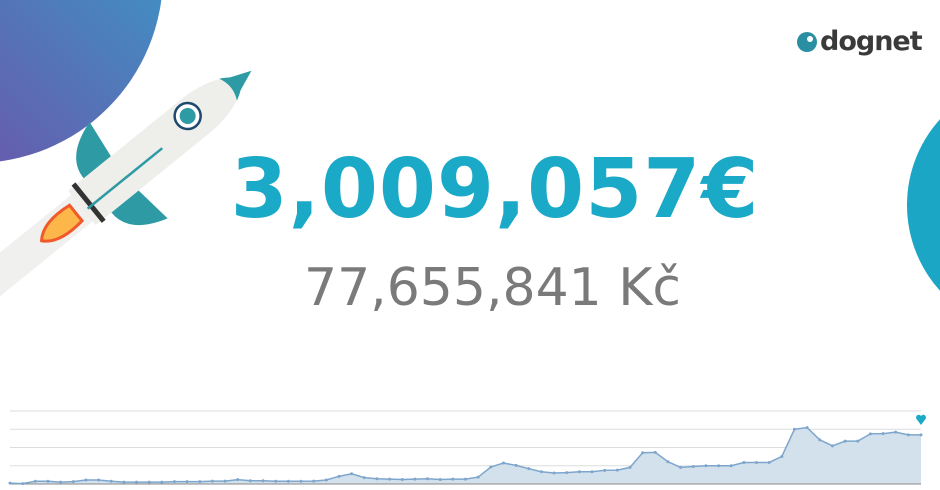 The height and width of the screenshot is (490, 940). What do you see at coordinates (465, 455) in the screenshot?
I see `area-fill` at bounding box center [465, 455].